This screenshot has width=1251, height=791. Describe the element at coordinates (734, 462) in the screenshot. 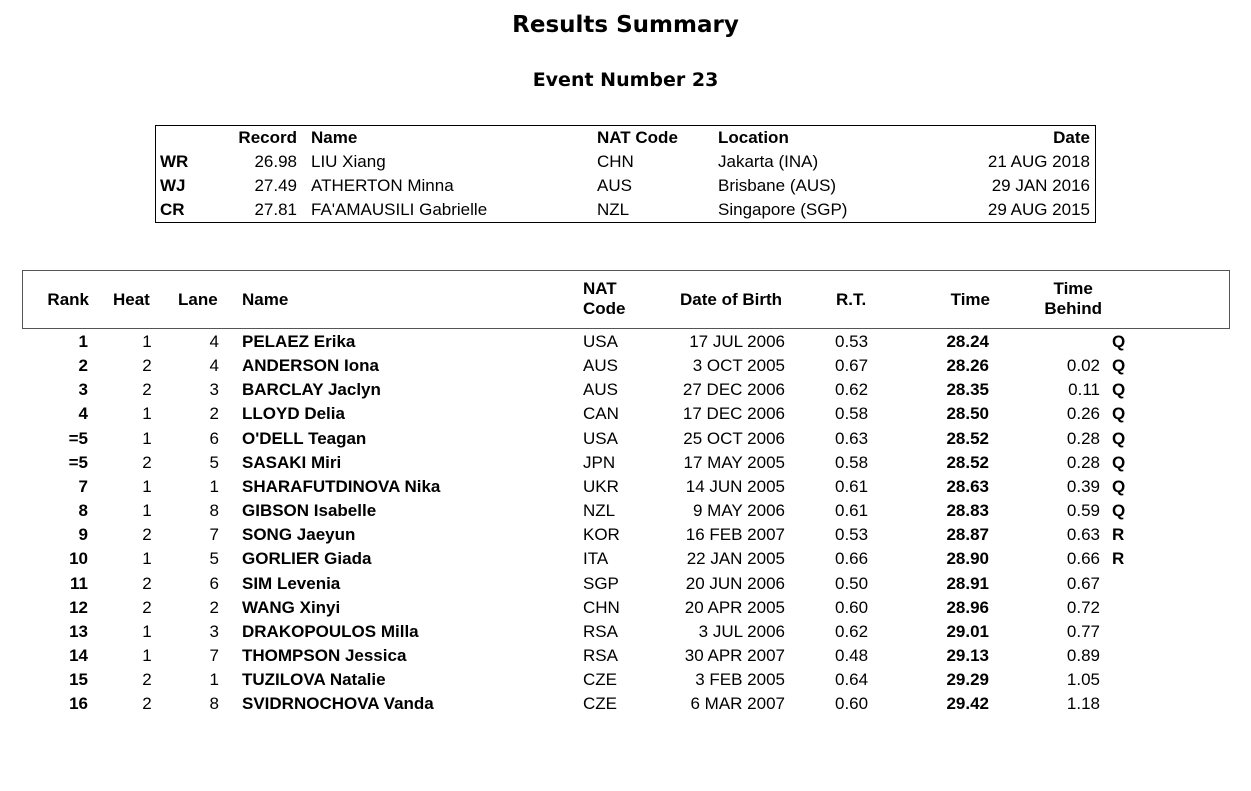

I see `date-of-birth: 17 MAY 2005` at that location.